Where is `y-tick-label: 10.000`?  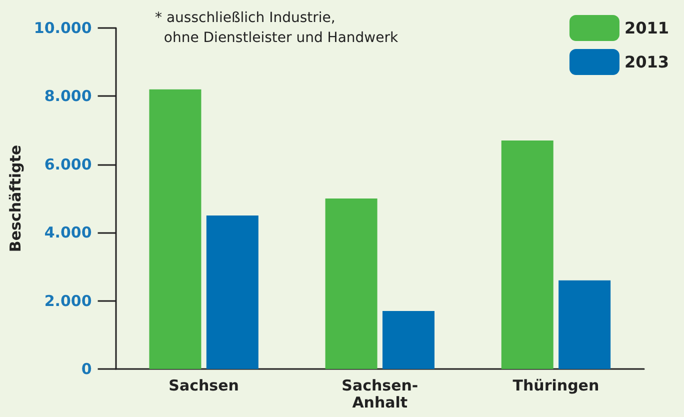
y-tick-label: 10.000 is located at coordinates (63, 28).